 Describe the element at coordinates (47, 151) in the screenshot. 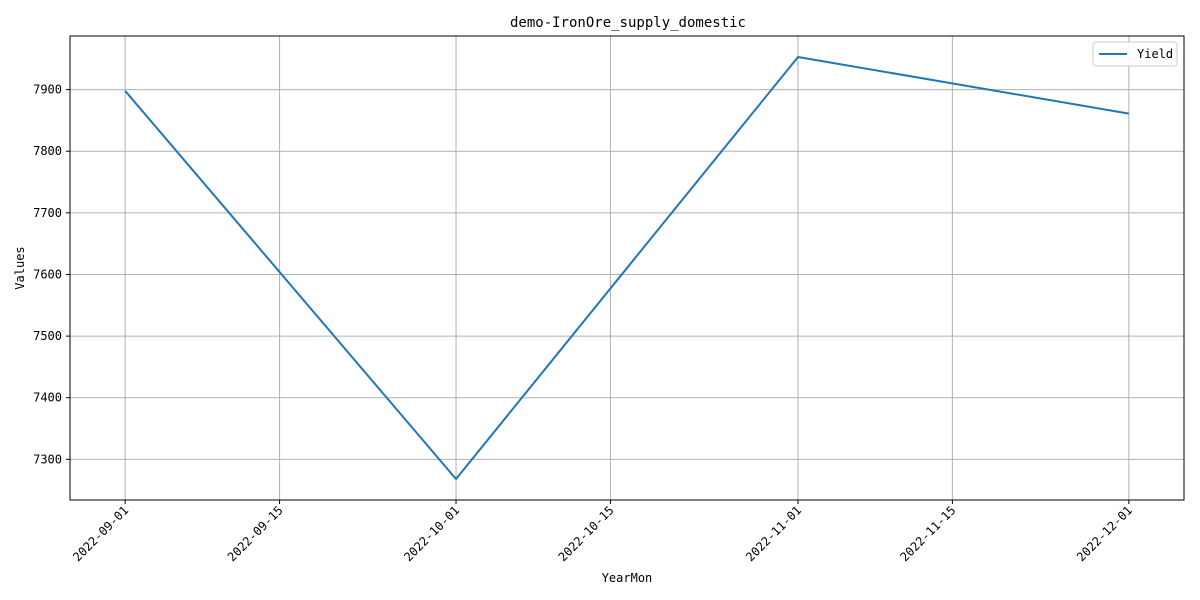

I see `y-tick-label: 7800` at that location.